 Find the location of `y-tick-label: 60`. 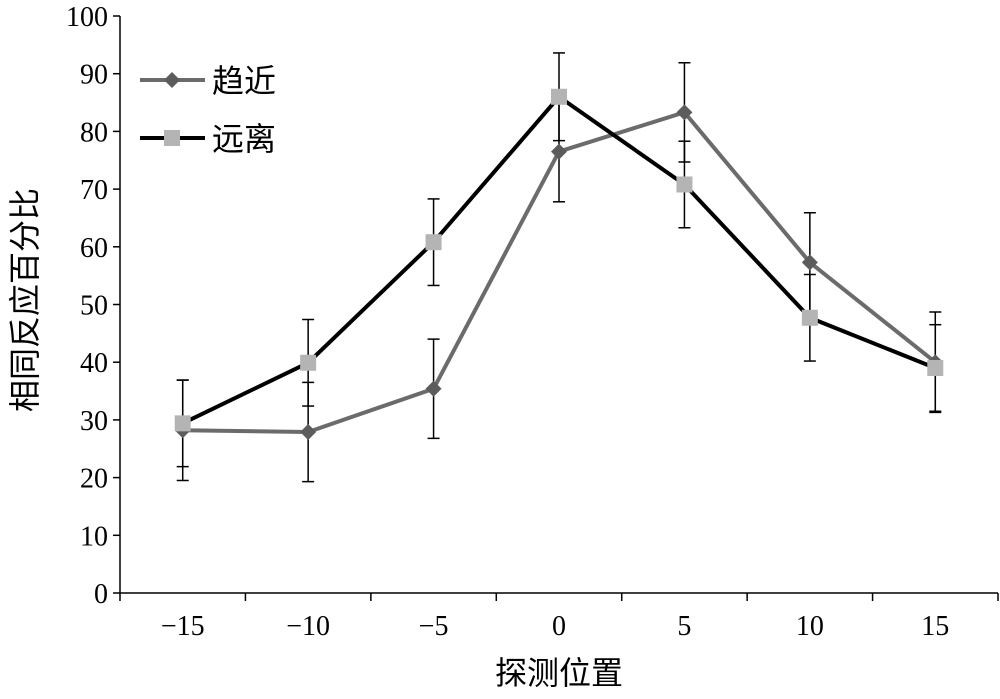

y-tick-label: 60 is located at coordinates (94, 248).